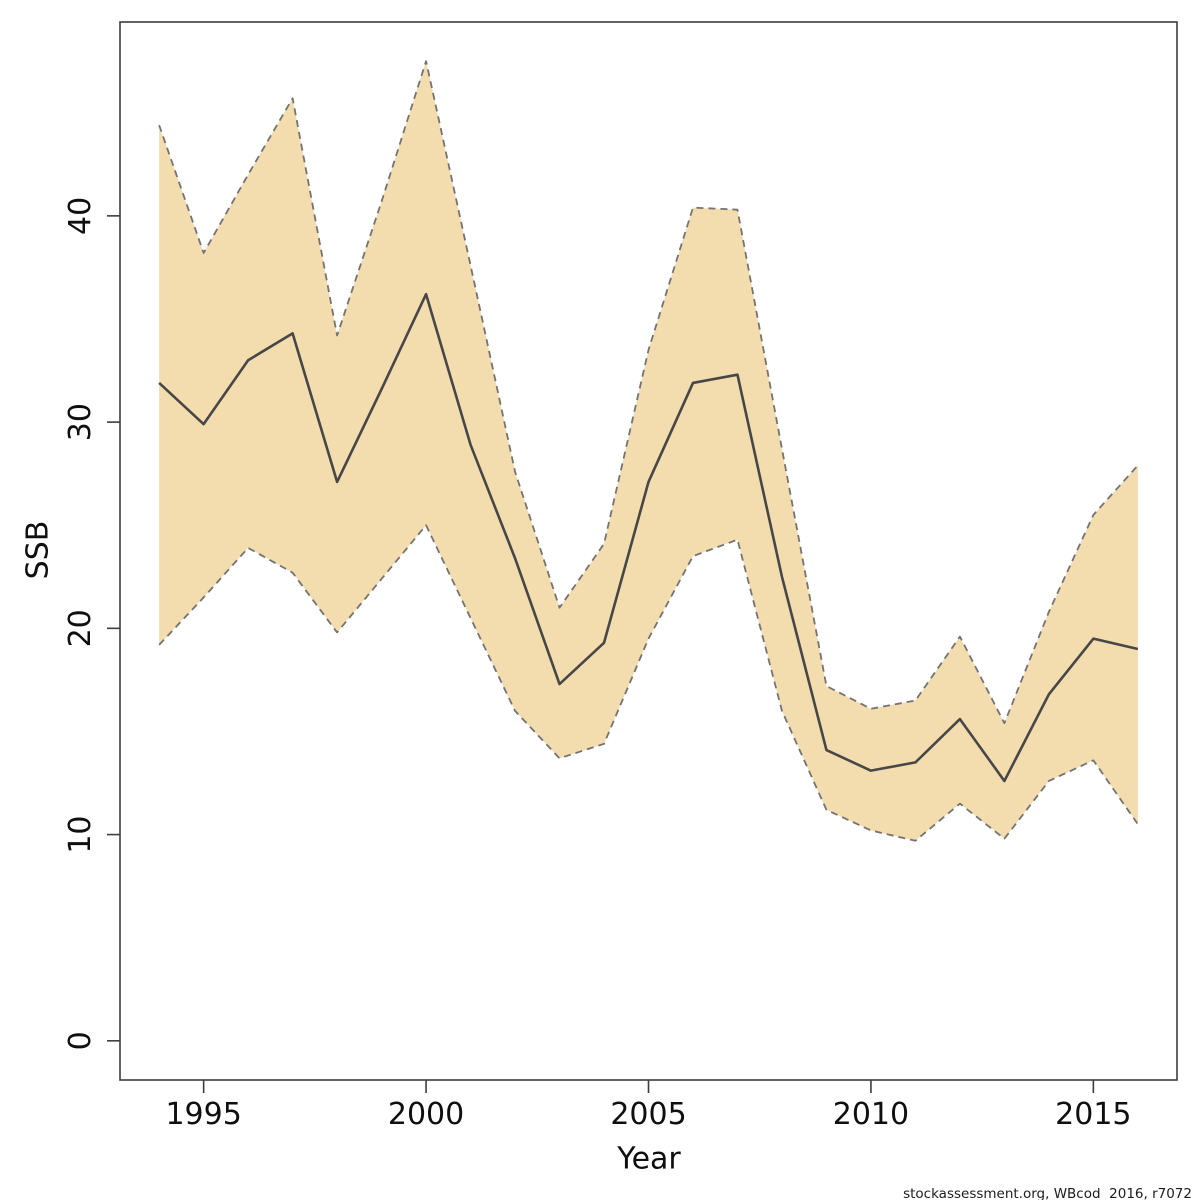  Describe the element at coordinates (80, 834) in the screenshot. I see `y-tick-label: 10` at that location.